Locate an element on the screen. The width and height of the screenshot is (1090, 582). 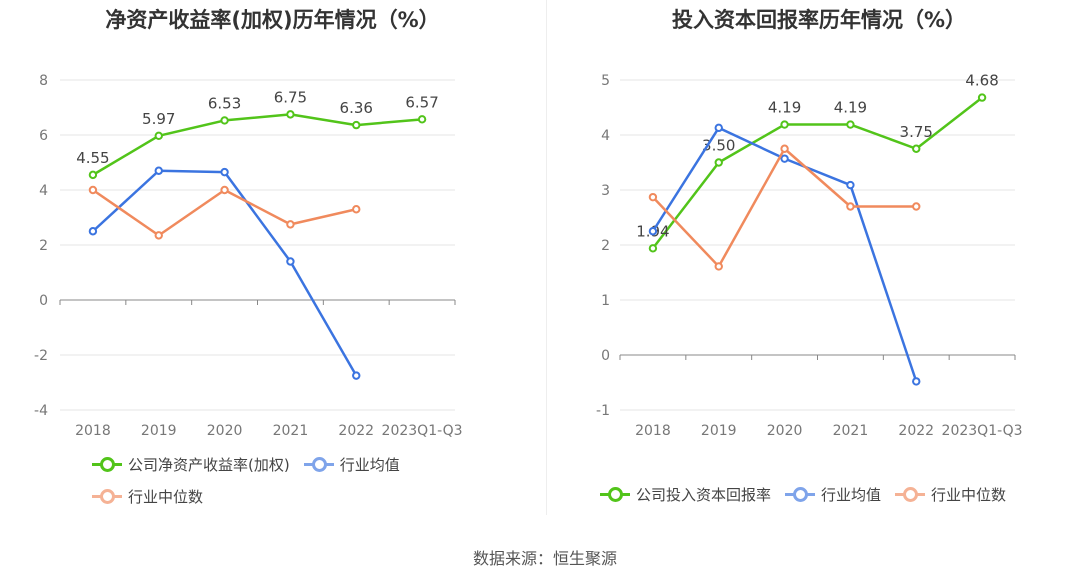
data-source-note: 数据来源：恒生聚源 is located at coordinates (544, 558).